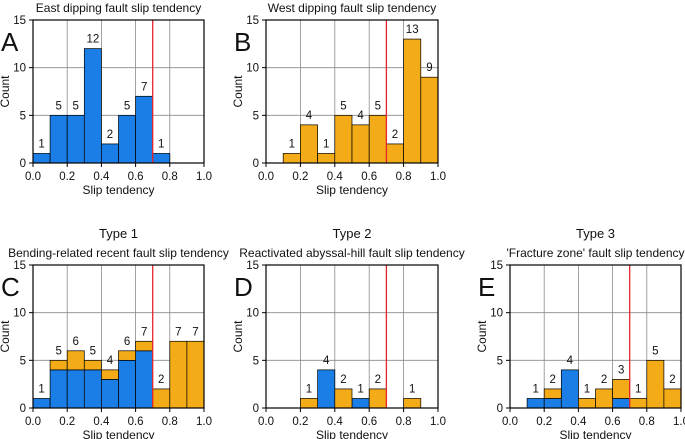 The width and height of the screenshot is (685, 439). I want to click on bar-west-0.1, so click(291, 158).